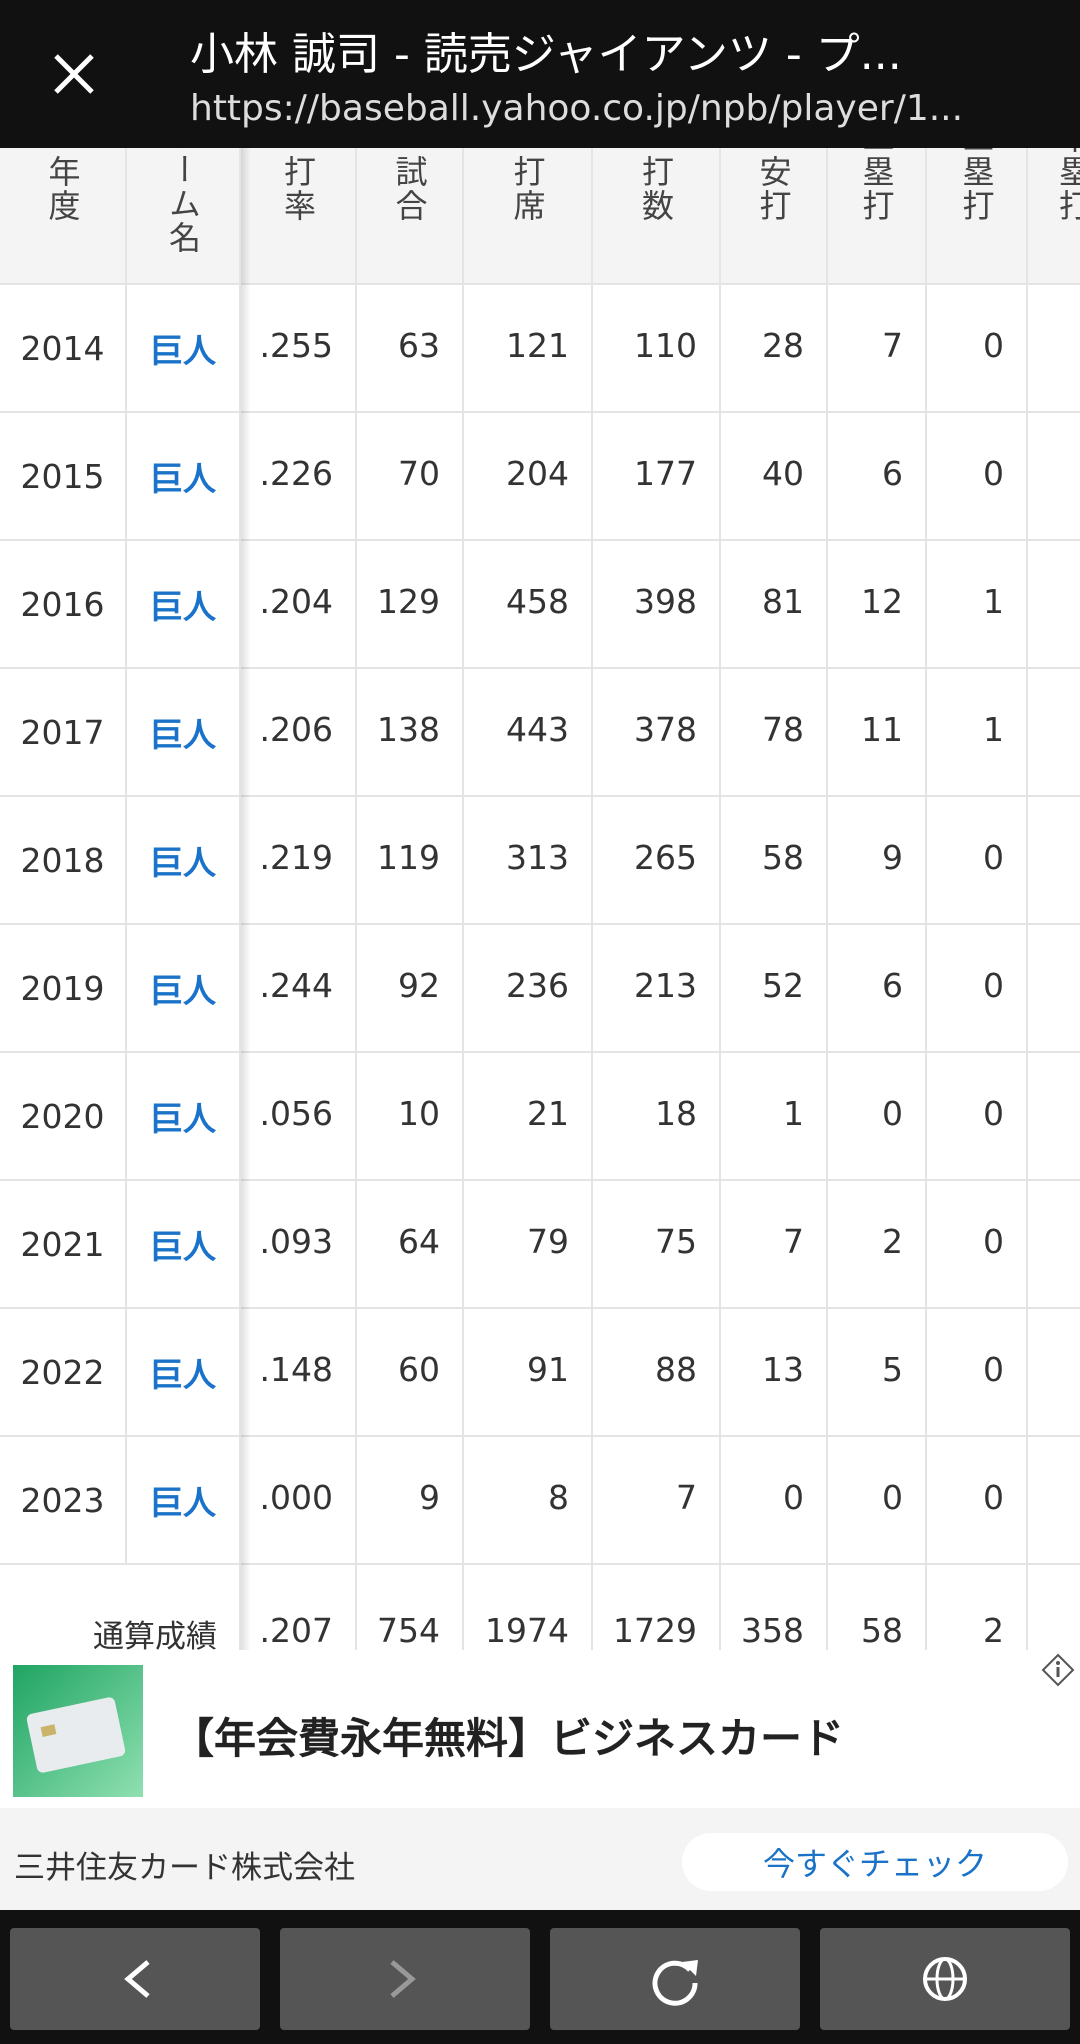 Image resolution: width=1080 pixels, height=2044 pixels. I want to click on stat-cell: 204, so click(528, 477).